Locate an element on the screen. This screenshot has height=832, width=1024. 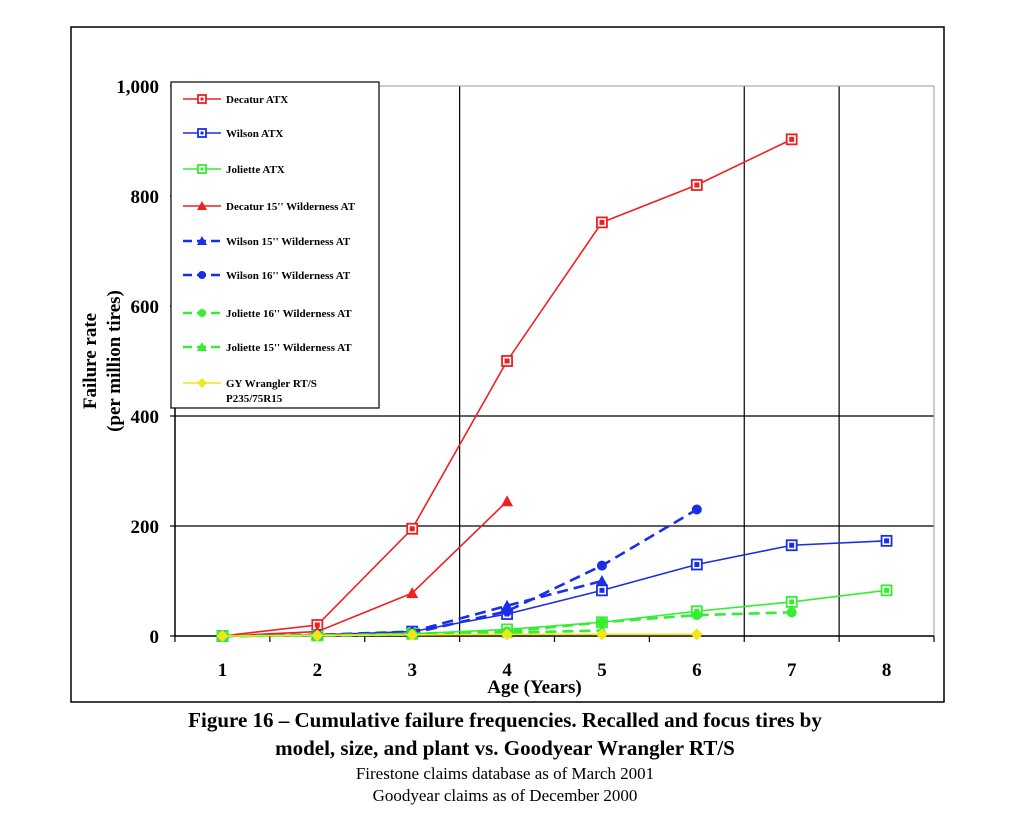
x-tick-label: 8 is located at coordinates (887, 670).